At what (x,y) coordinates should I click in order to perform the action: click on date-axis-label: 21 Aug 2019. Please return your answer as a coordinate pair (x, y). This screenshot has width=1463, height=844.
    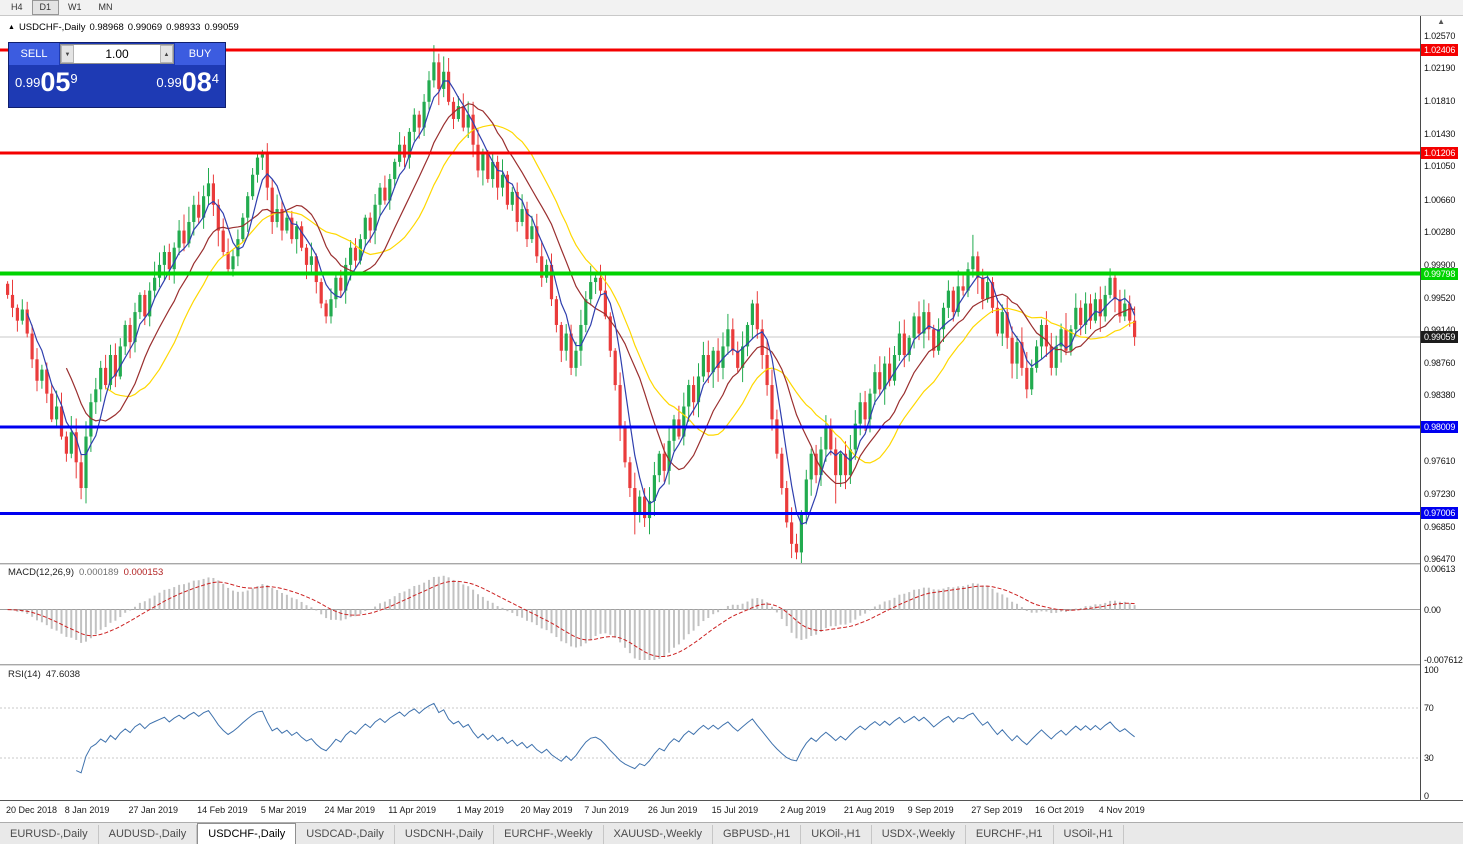
    Looking at the image, I should click on (869, 810).